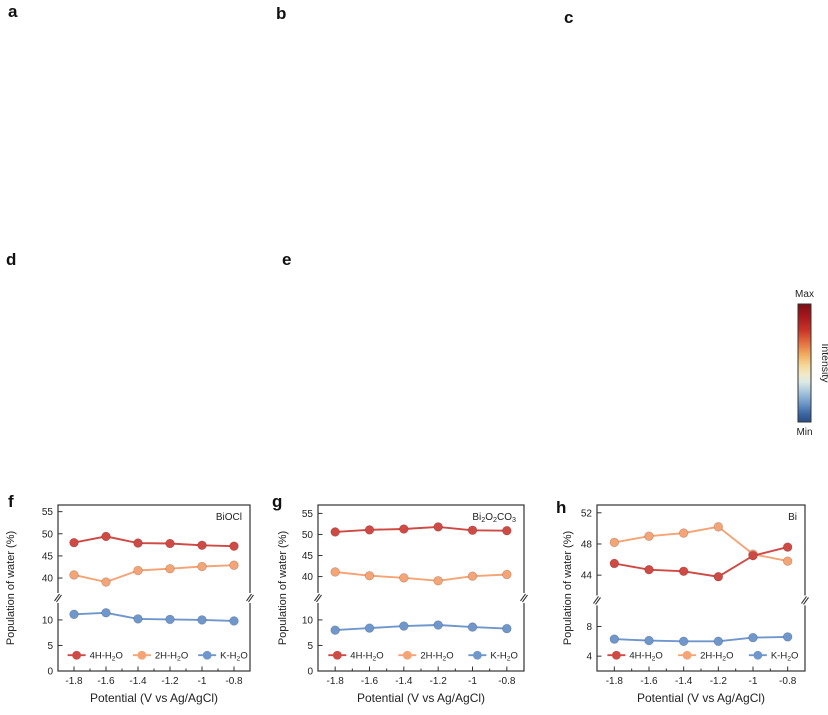 The width and height of the screenshot is (828, 715). I want to click on f-series-4HH2O, so click(154, 541).